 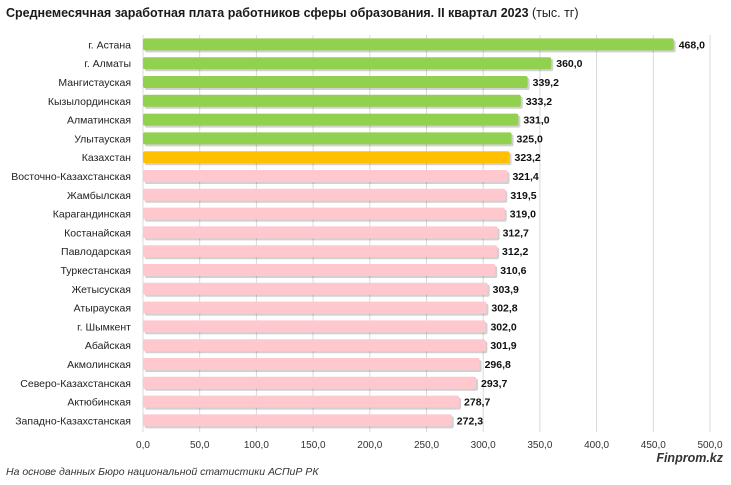 What do you see at coordinates (104, 327) in the screenshot?
I see `category-label: г. Шымкент` at bounding box center [104, 327].